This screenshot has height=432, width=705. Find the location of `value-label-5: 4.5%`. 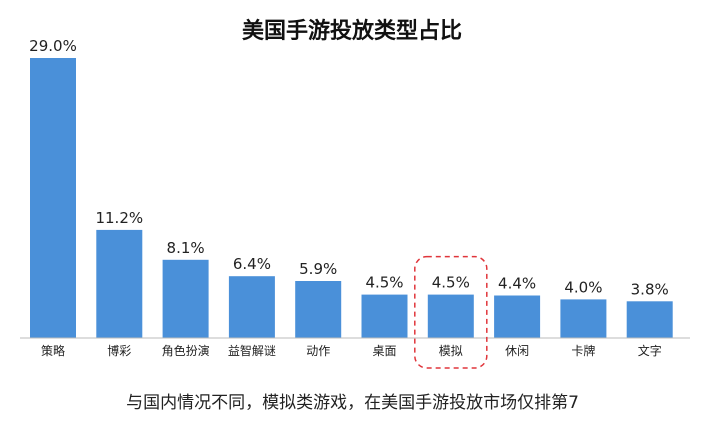

value-label-5: 4.5% is located at coordinates (384, 283).